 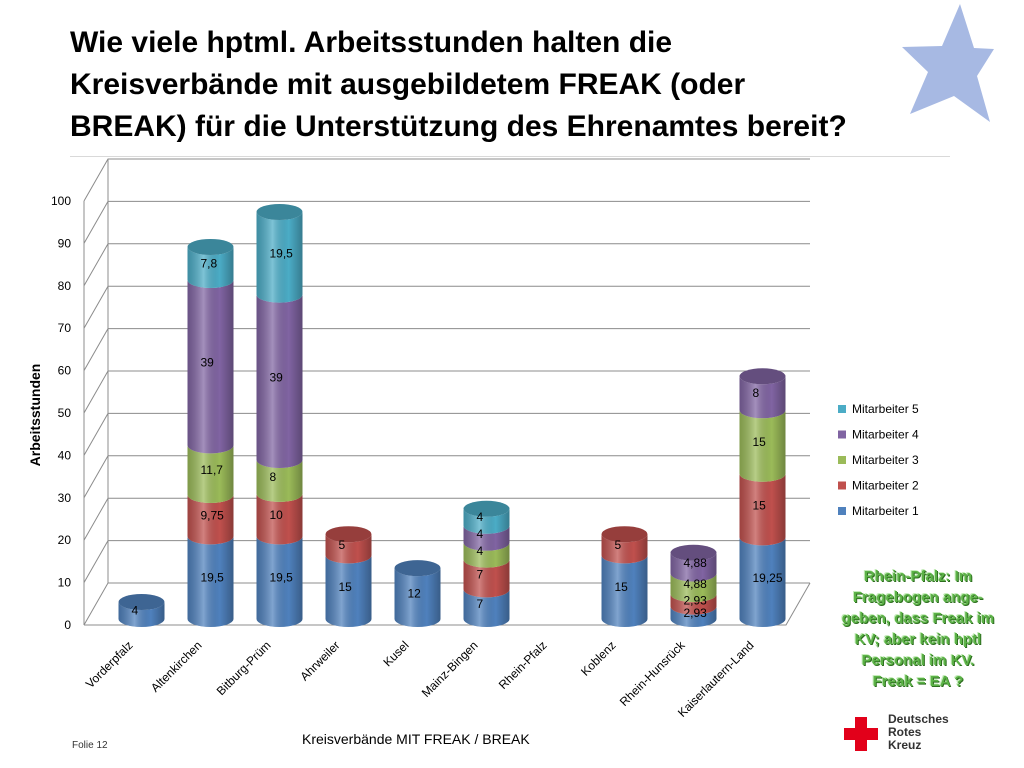 What do you see at coordinates (861, 734) in the screenshot?
I see `red-cross-icon` at bounding box center [861, 734].